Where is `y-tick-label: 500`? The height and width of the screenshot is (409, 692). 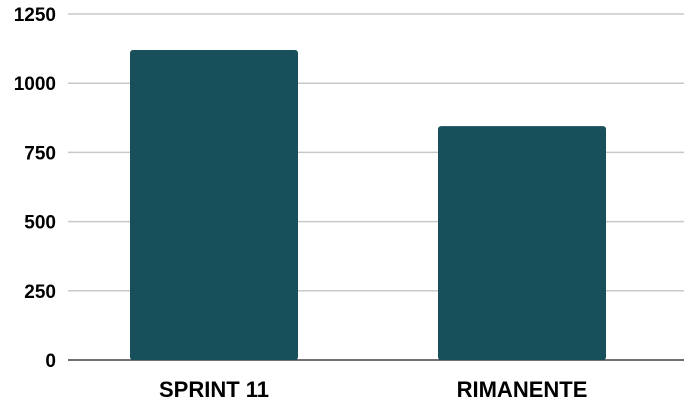
y-tick-label: 500 is located at coordinates (40, 223).